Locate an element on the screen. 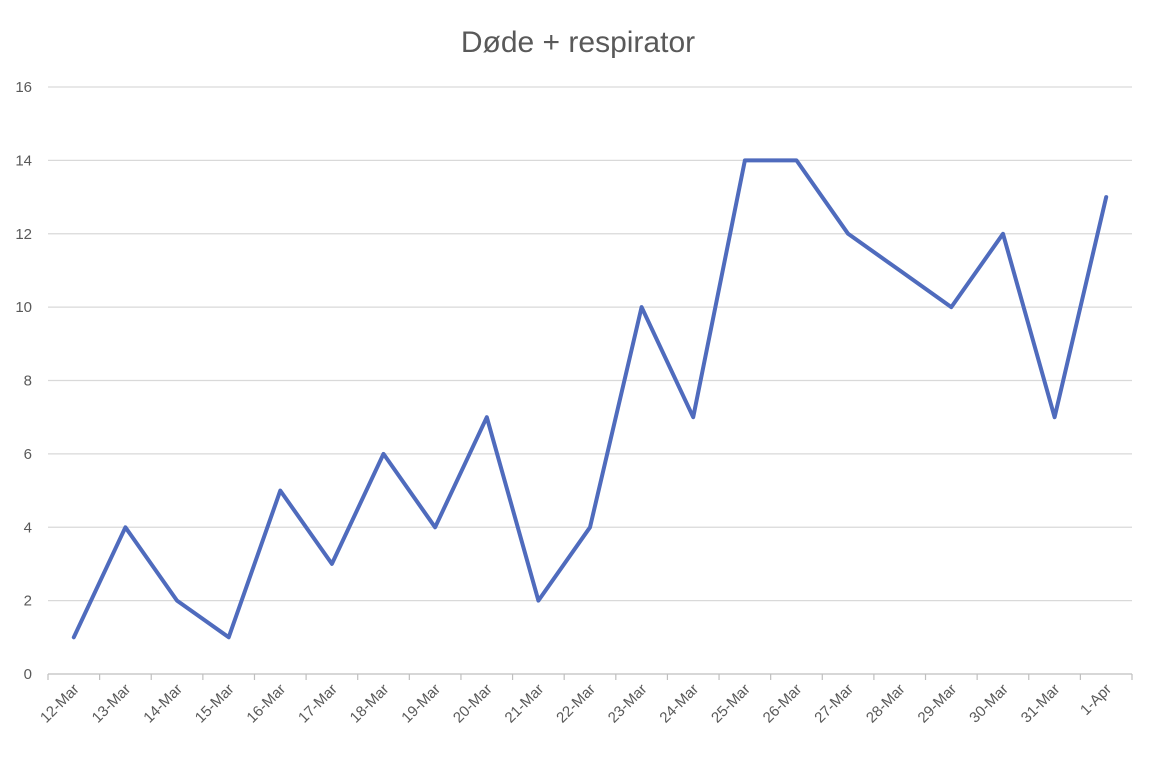  x-tick-label: 12-Mar is located at coordinates (60, 704).